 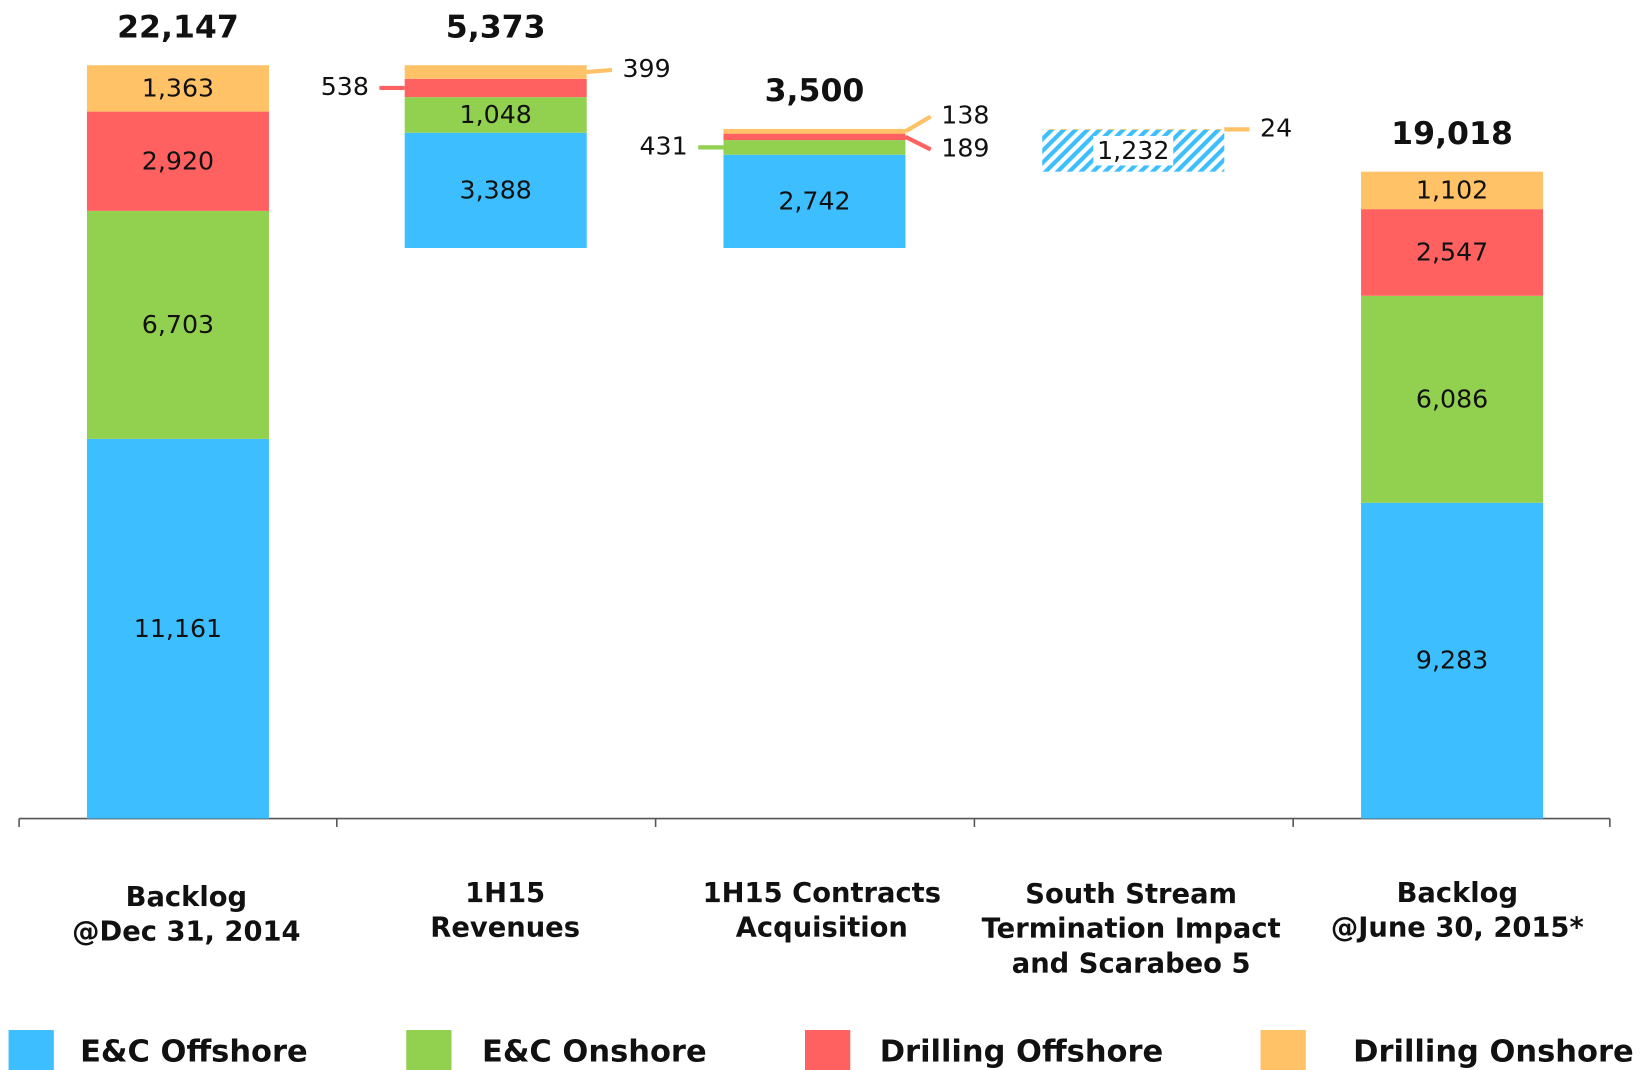 I want to click on value-label: 138, so click(x=965, y=115).